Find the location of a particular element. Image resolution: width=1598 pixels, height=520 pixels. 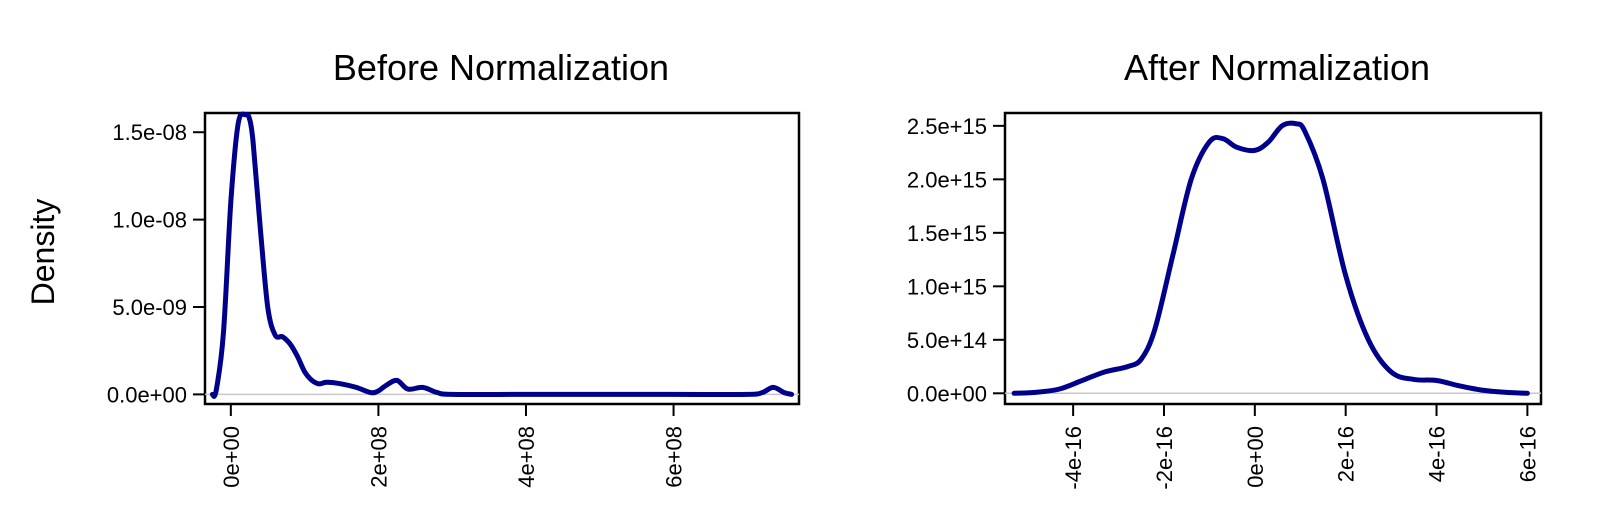

y-tick-label-before: 1.0e-08 is located at coordinates (149, 220).